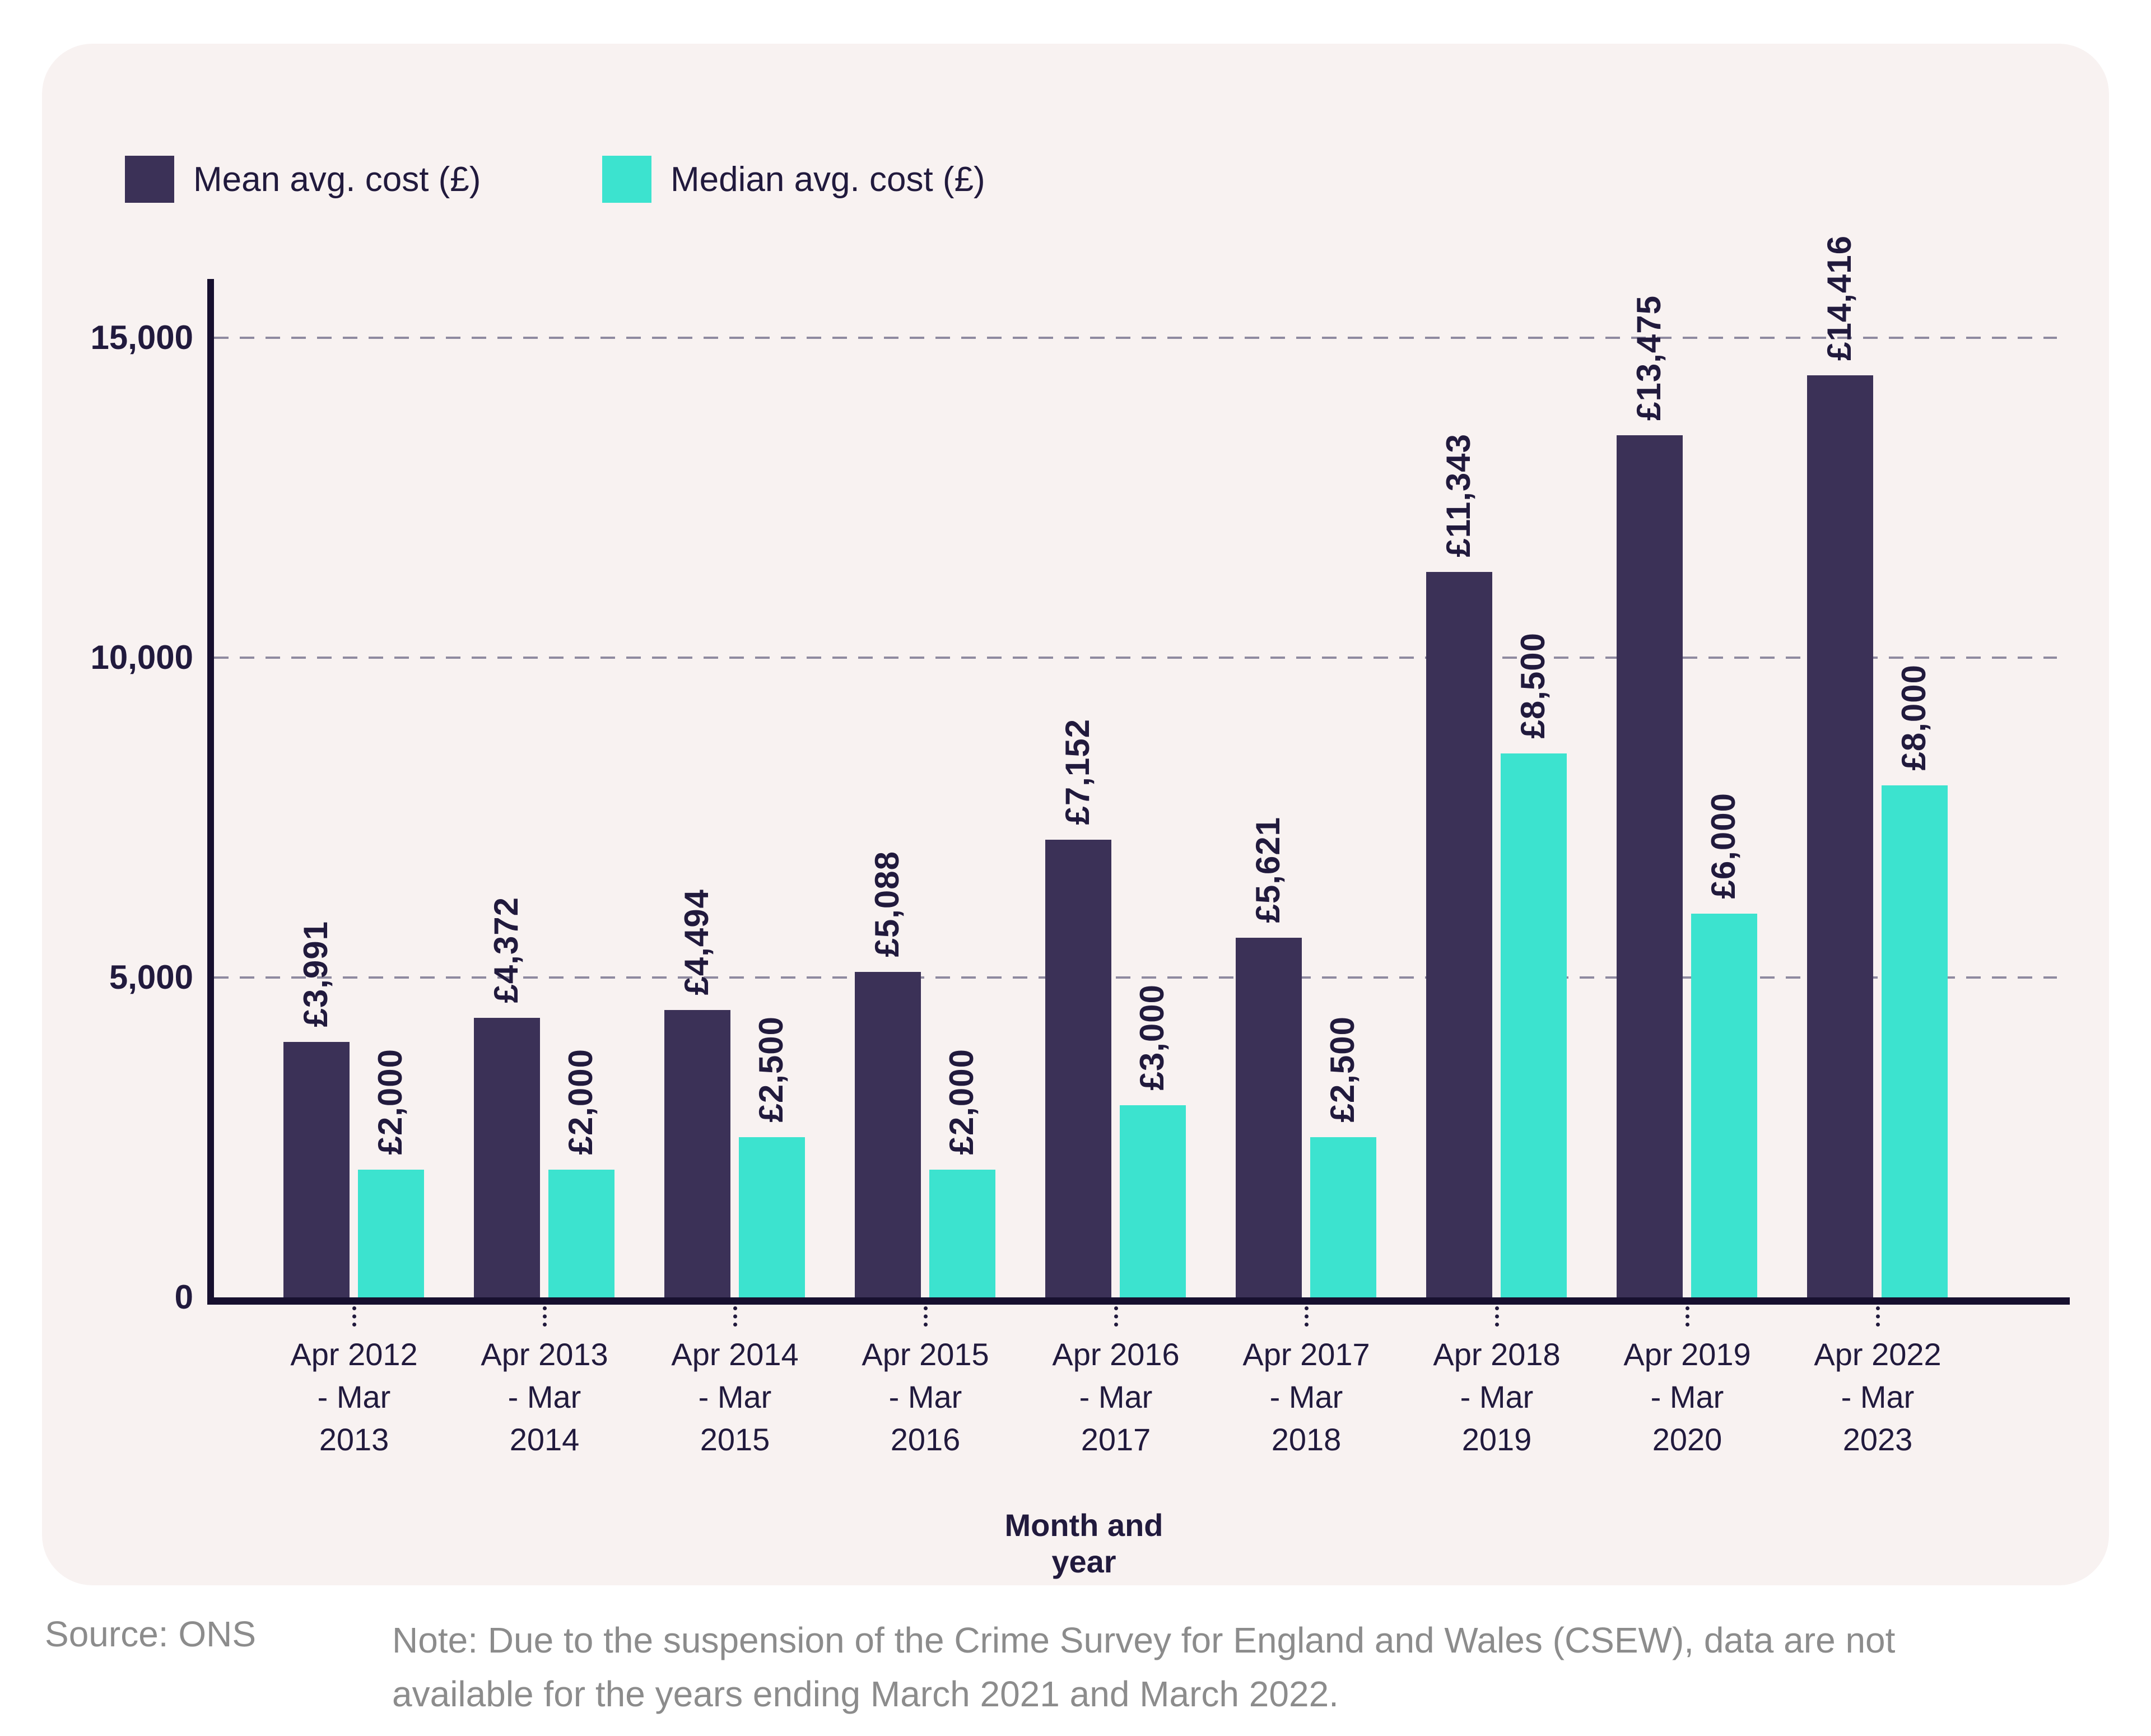 Image resolution: width=2151 pixels, height=1736 pixels. Describe the element at coordinates (925, 1397) in the screenshot. I see `x-tick-label: Apr 2015- Mar 2016` at that location.